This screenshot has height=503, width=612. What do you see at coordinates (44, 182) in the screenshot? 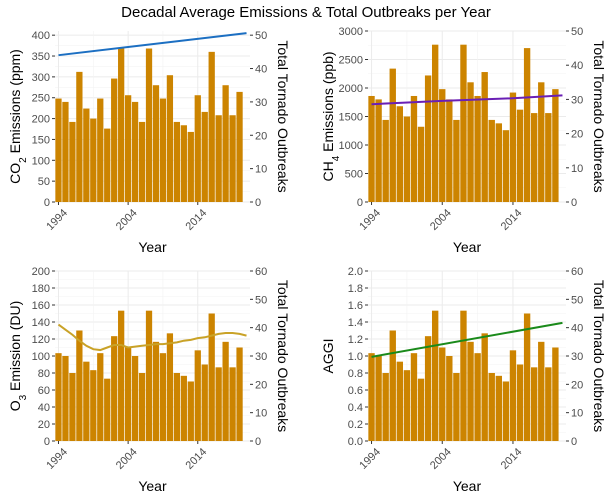
I see `y-tick-label: 50` at bounding box center [44, 182].